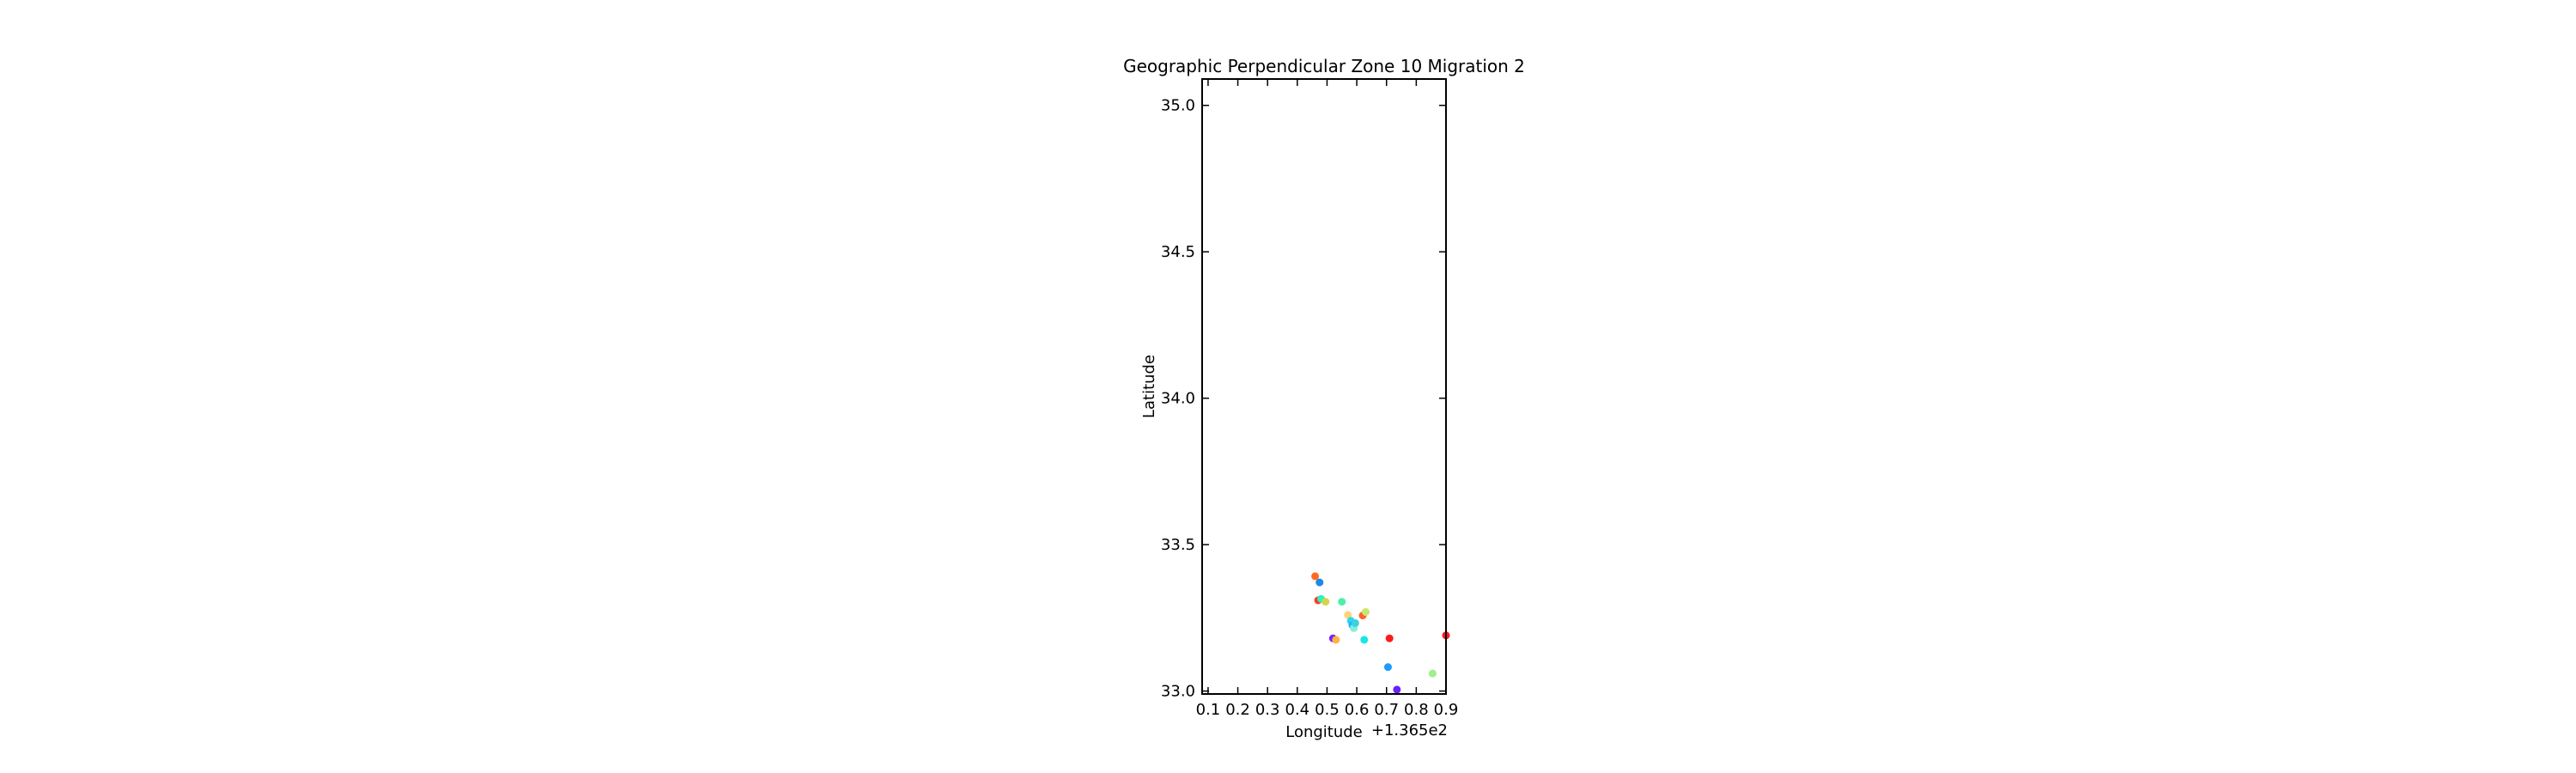 The width and height of the screenshot is (2576, 773). Describe the element at coordinates (1178, 399) in the screenshot. I see `y-tick-label: 34.0` at that location.